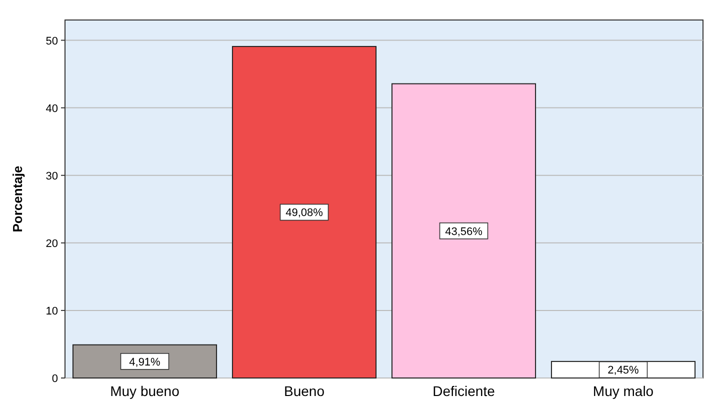  What do you see at coordinates (304, 391) in the screenshot?
I see `x-tick-label: Bueno` at bounding box center [304, 391].